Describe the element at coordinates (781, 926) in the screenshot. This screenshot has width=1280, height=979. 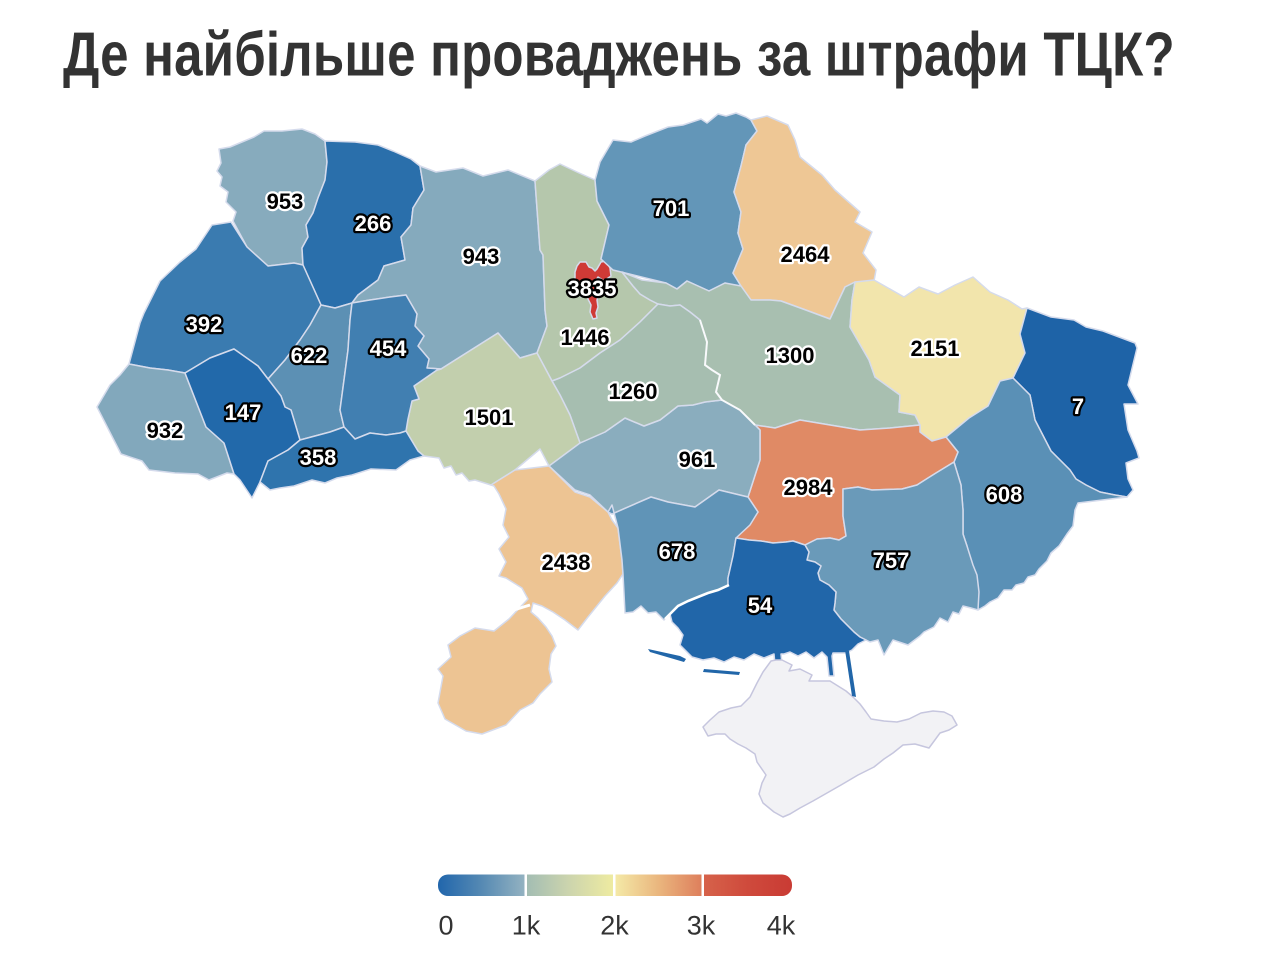
I see `svg-text: 4k` at that location.